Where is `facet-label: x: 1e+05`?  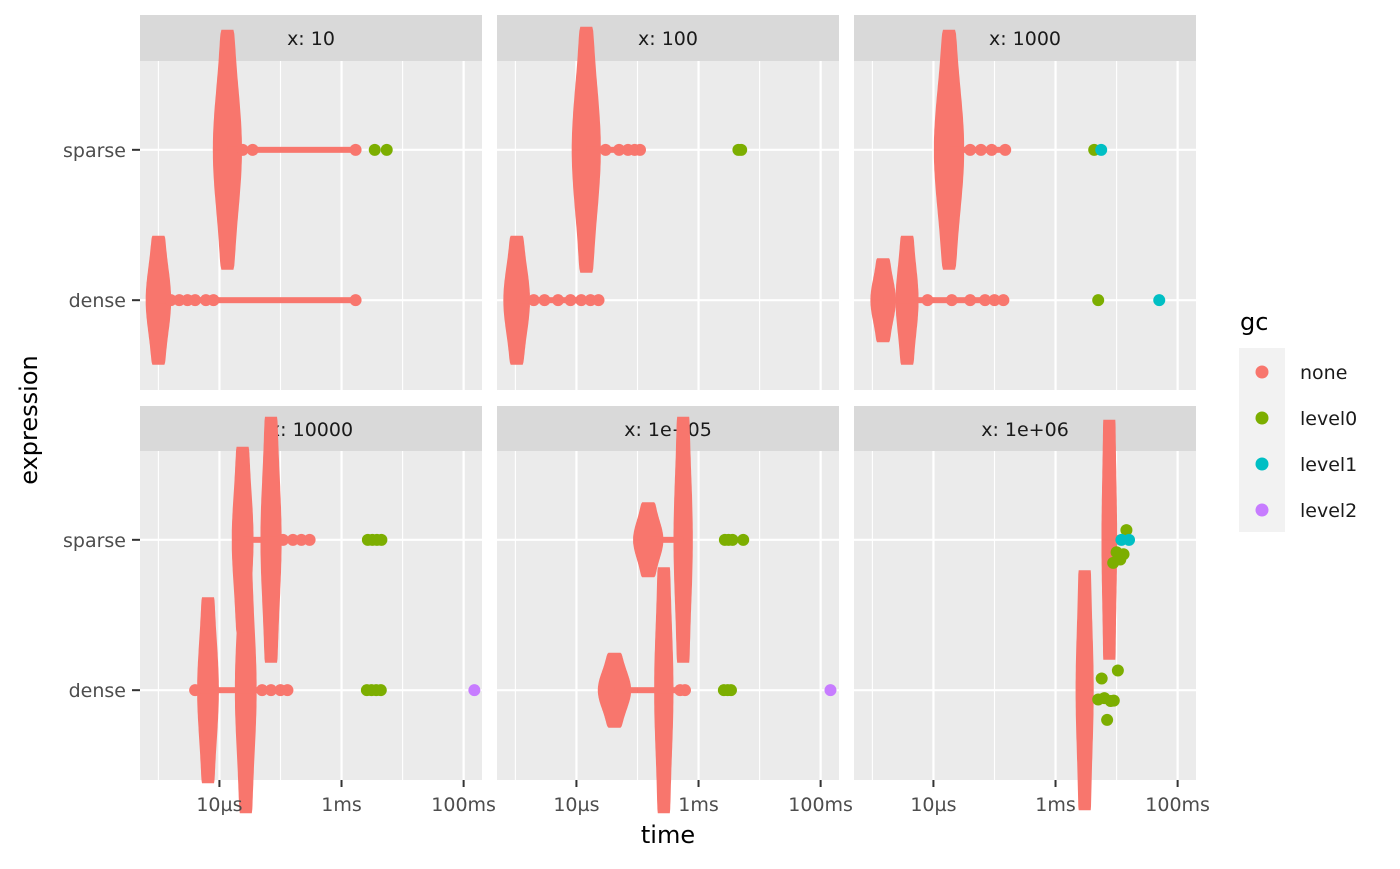
facet-label: x: 1e+05 is located at coordinates (668, 430).